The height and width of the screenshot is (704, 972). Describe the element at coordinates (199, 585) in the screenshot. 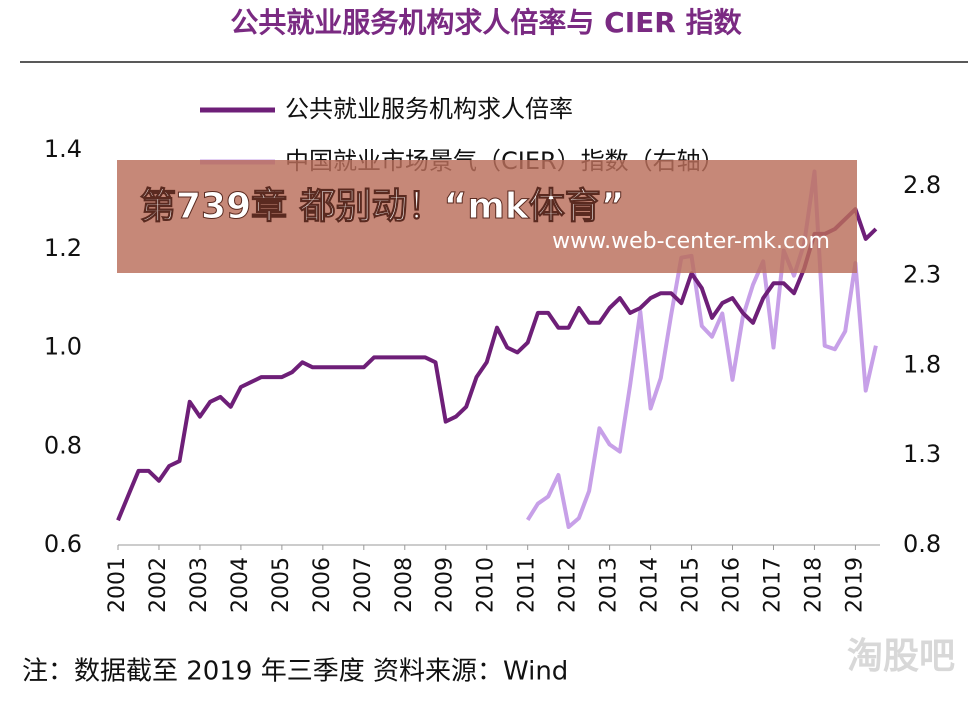

I see `x-tick-label: 2003` at that location.